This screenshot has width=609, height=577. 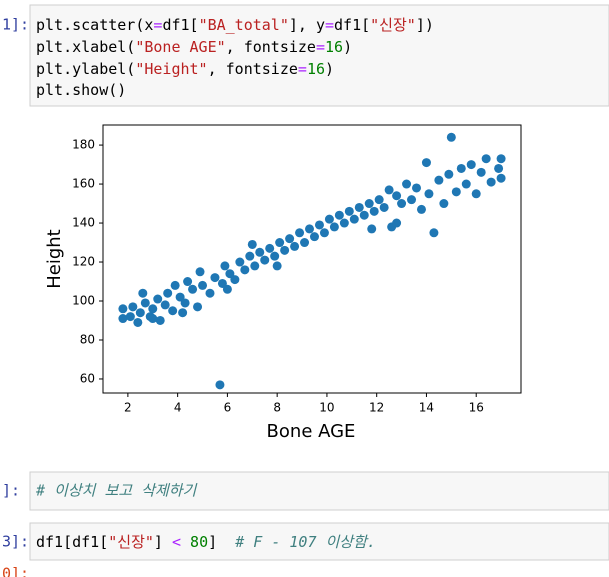 I want to click on y-tick-label: 180, so click(x=83, y=145).